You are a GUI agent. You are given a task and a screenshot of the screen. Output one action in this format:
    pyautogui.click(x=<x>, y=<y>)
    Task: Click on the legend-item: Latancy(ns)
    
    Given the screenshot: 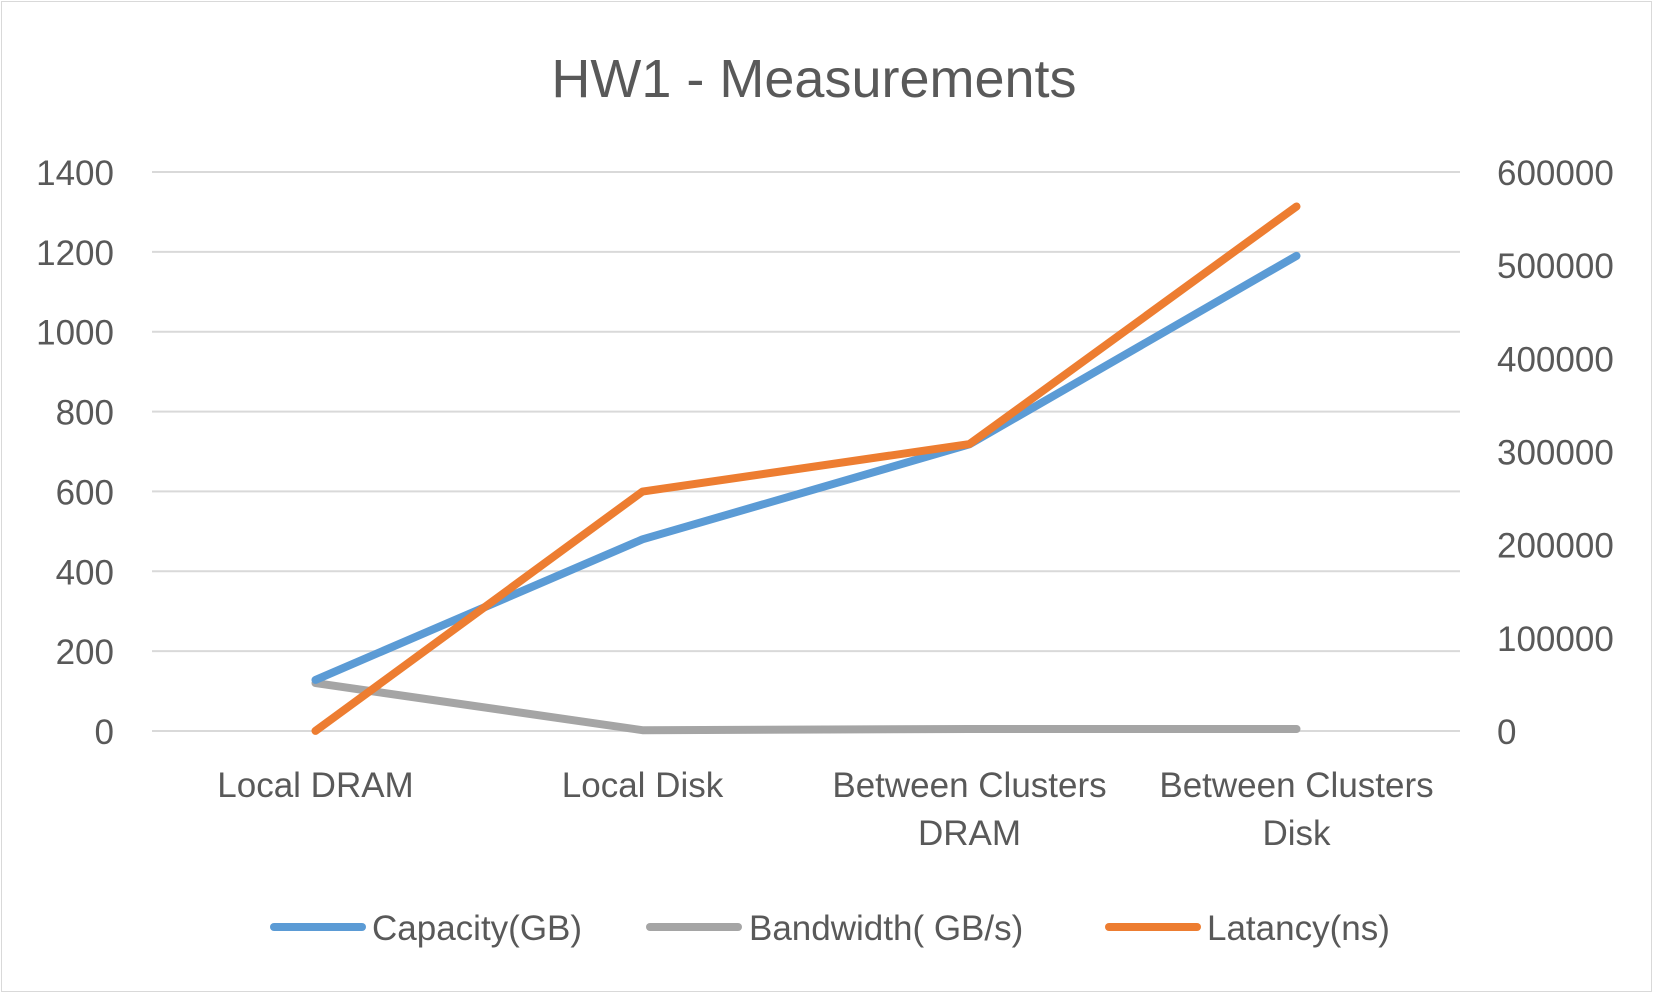 What is the action you would take?
    pyautogui.click(x=1247, y=928)
    